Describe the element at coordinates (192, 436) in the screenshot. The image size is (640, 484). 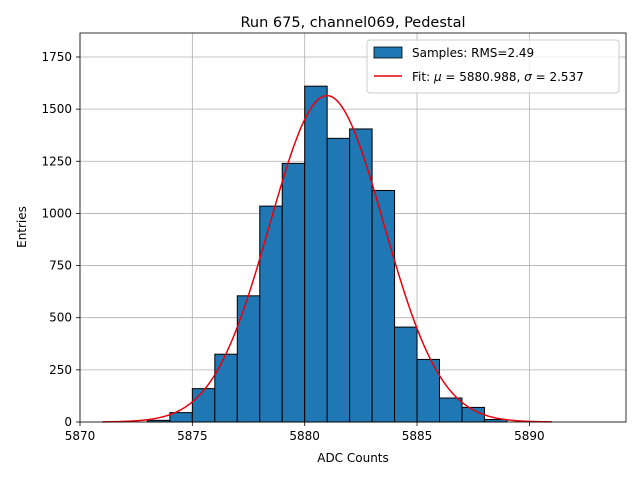
I see `x-tick-label: 5875` at that location.